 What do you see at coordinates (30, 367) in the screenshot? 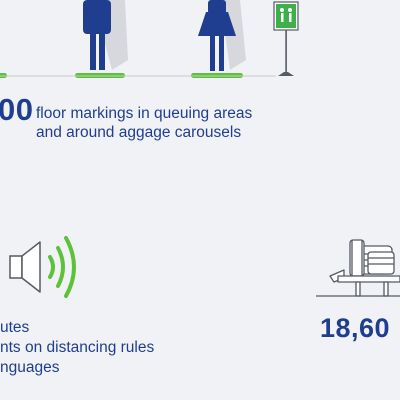
I see `announcements-text-line3: nguages` at bounding box center [30, 367].